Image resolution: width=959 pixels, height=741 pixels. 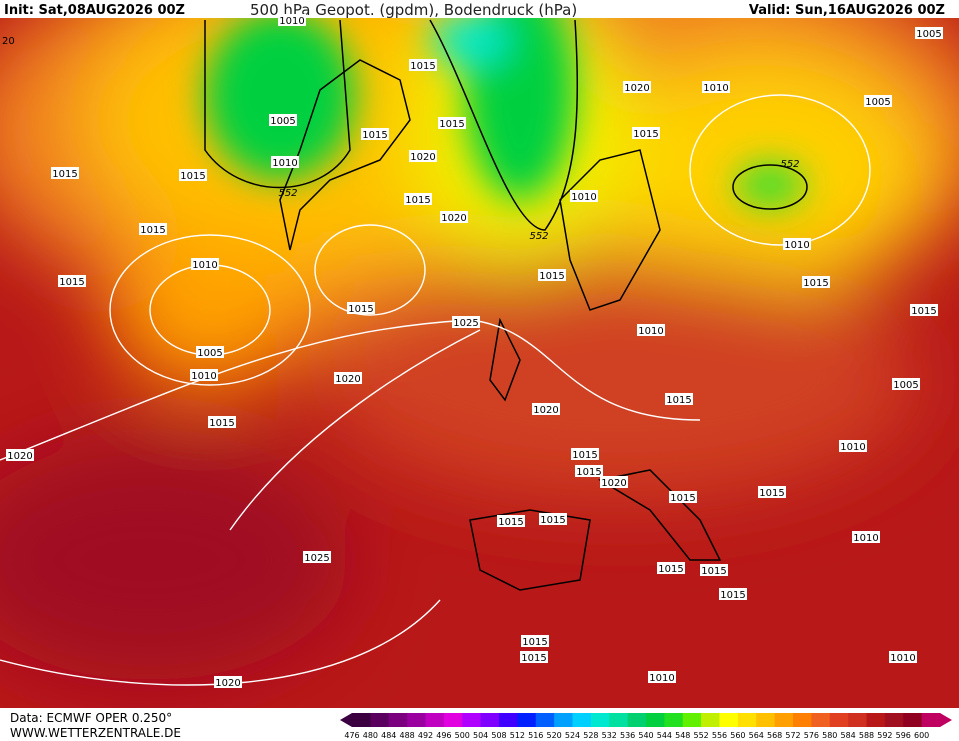 What do you see at coordinates (609, 735) in the screenshot?
I see `colorbar-label: 532` at bounding box center [609, 735].